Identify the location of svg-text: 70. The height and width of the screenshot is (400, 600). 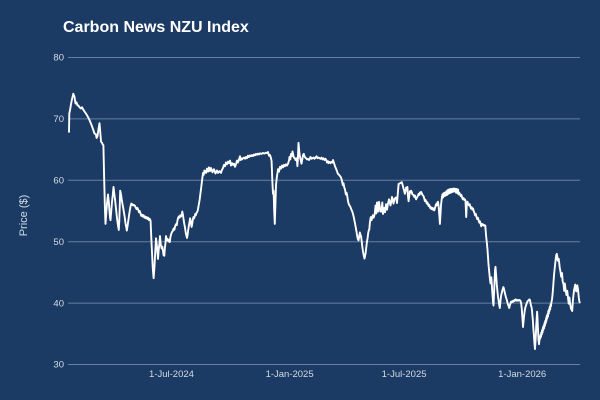
(58, 119).